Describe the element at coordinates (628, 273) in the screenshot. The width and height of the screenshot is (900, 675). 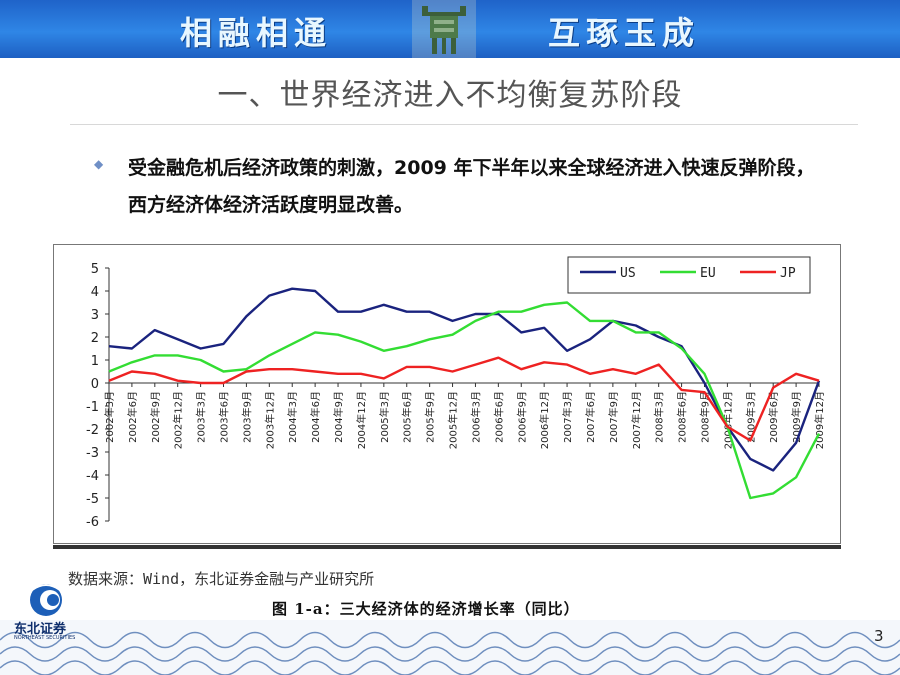
I see `legend-label-us: US` at that location.